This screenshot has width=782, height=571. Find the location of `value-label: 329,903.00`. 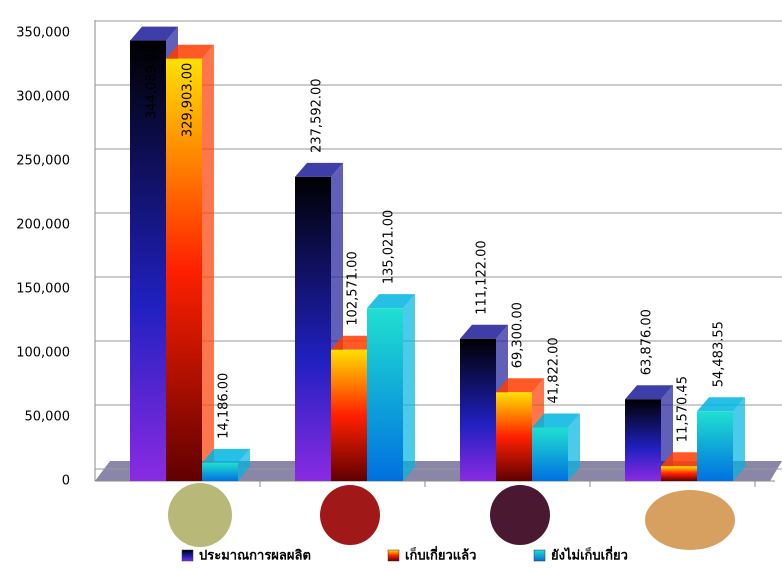

value-label: 329,903.00 is located at coordinates (188, 100).